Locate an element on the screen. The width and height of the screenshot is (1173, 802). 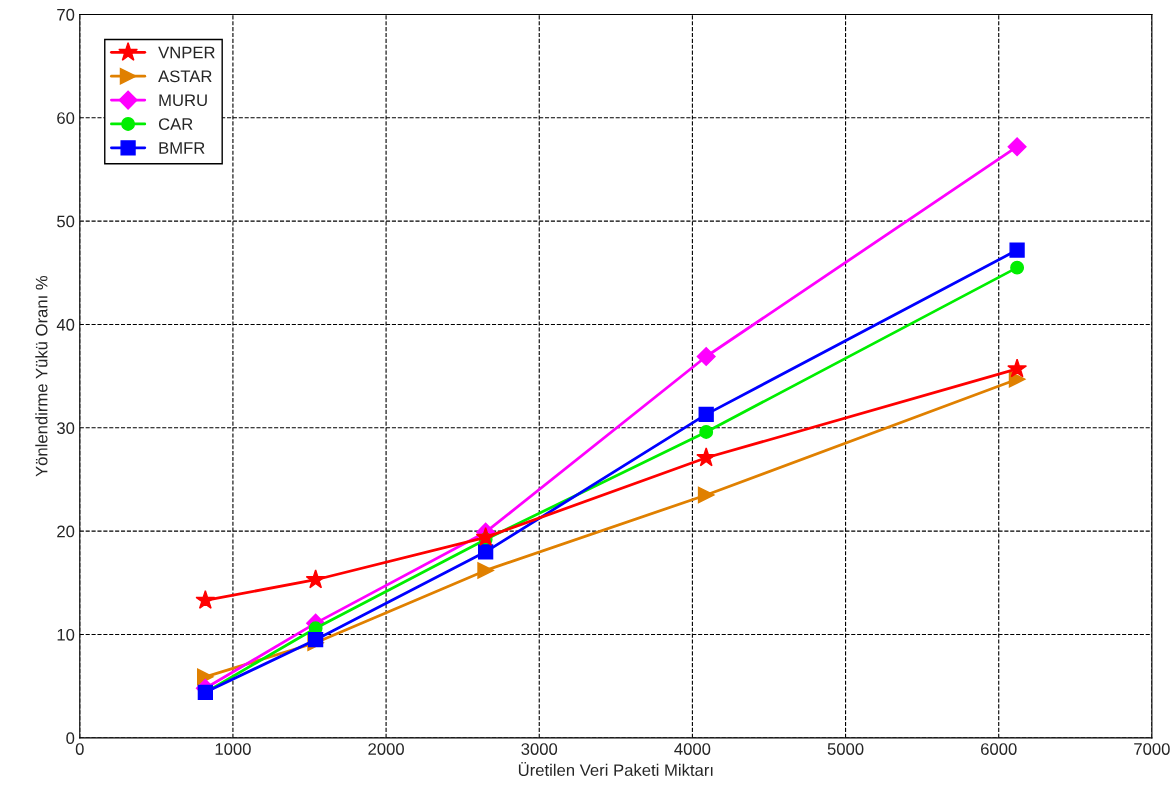
legend-label: ASTAR is located at coordinates (185, 76).